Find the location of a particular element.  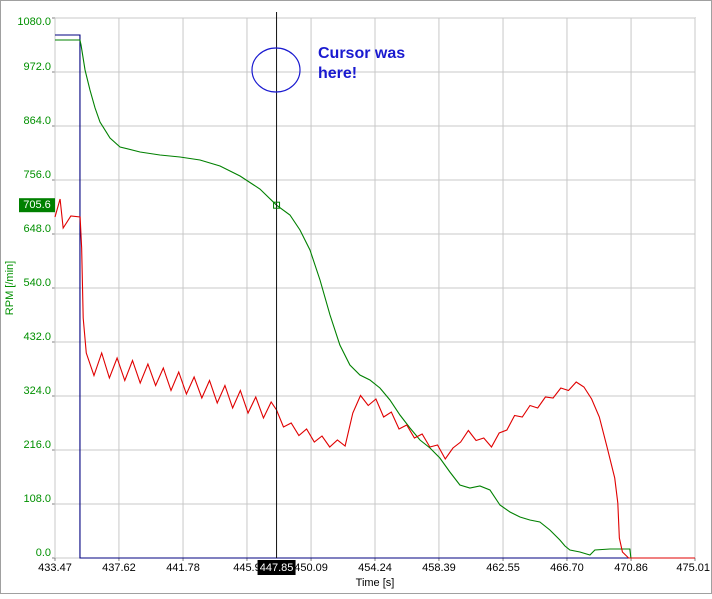

x-tick-label: 445.9 is located at coordinates (247, 568).